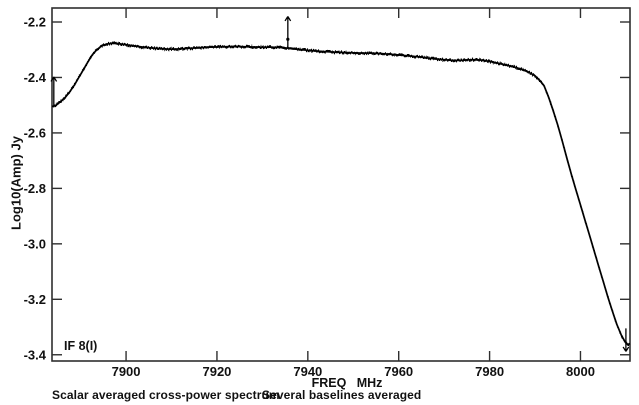  What do you see at coordinates (216, 371) in the screenshot?
I see `x-tick-label: 7920` at bounding box center [216, 371].